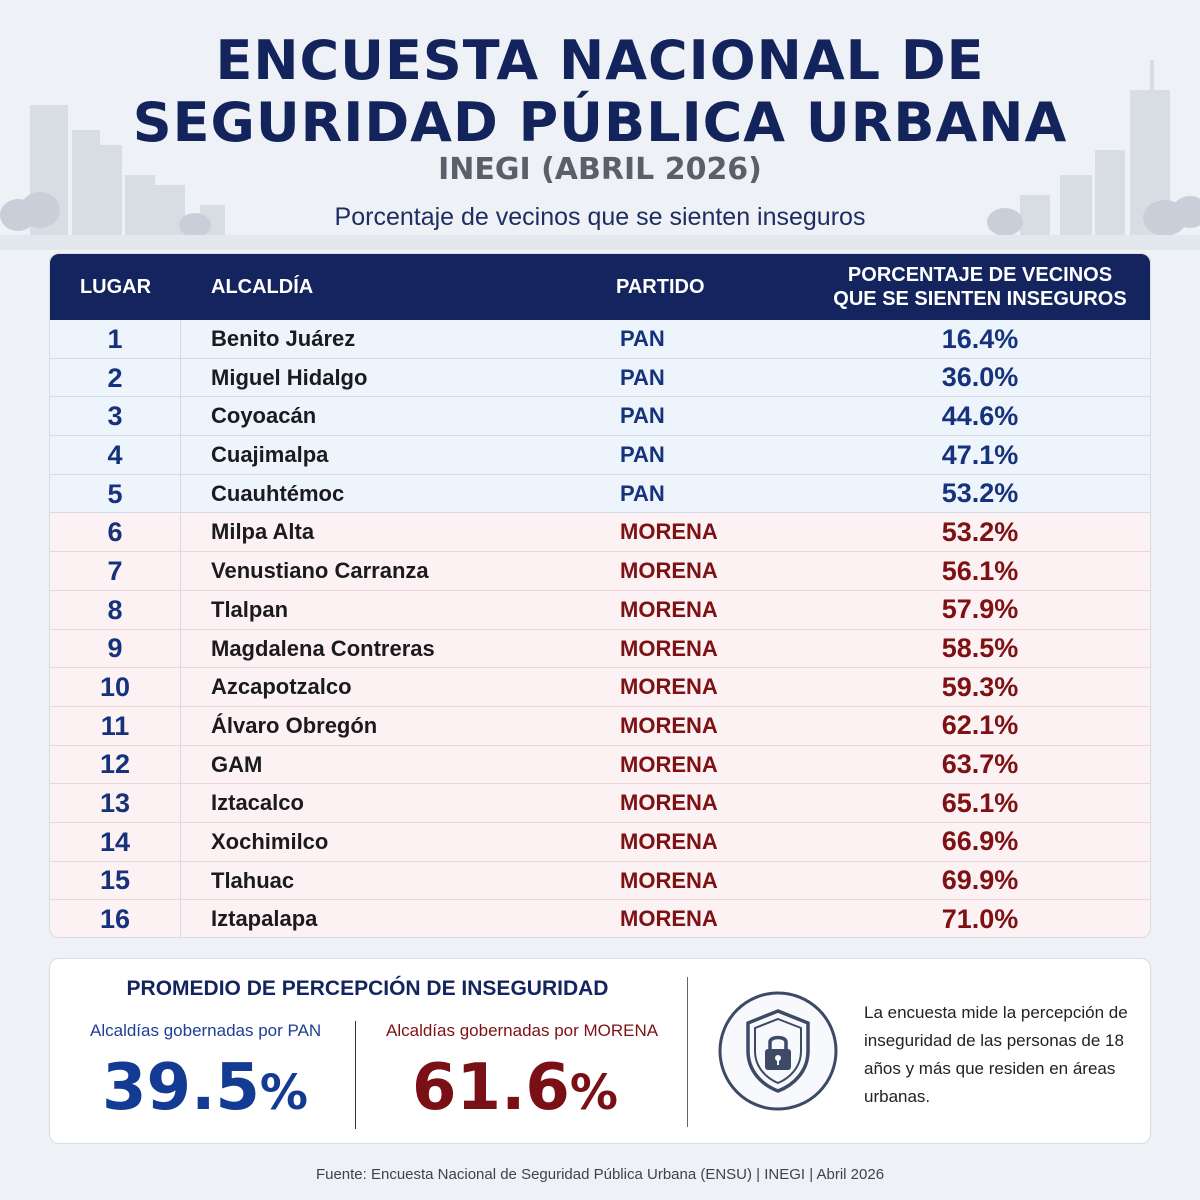 The height and width of the screenshot is (1200, 1200). What do you see at coordinates (980, 725) in the screenshot?
I see `percentage-cell: 62.1%` at bounding box center [980, 725].